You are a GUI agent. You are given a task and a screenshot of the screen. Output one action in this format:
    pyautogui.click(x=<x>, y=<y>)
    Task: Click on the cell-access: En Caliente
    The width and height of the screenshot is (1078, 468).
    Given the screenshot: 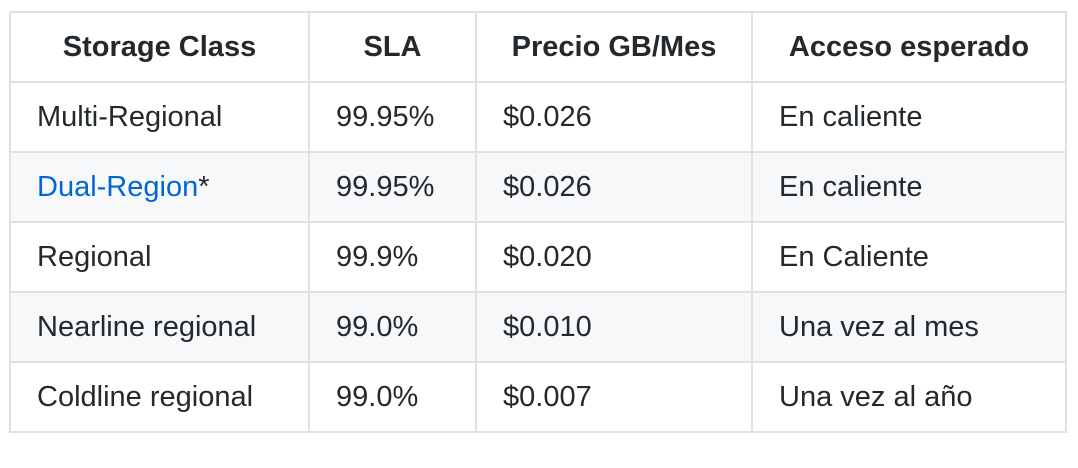 What is the action you would take?
    pyautogui.click(x=909, y=257)
    